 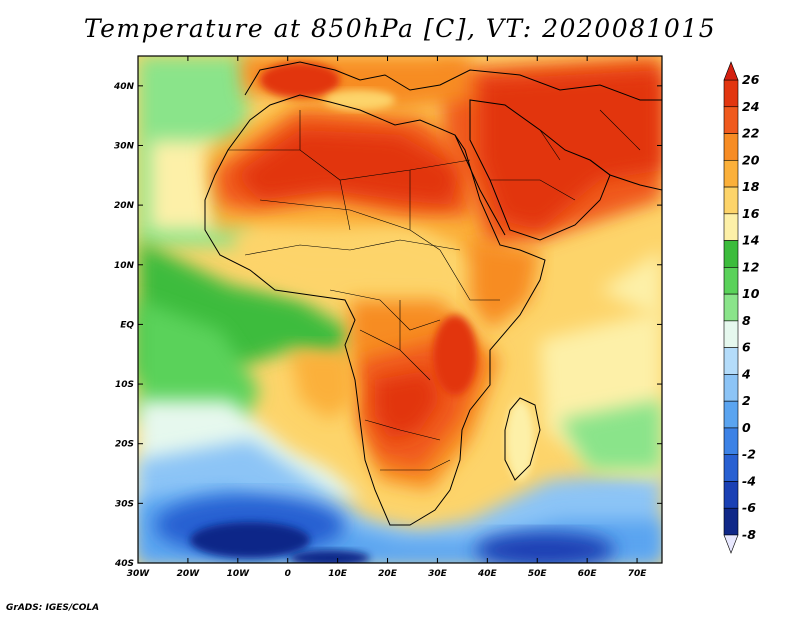 I want to click on colorbar-label: 8, so click(x=746, y=320).